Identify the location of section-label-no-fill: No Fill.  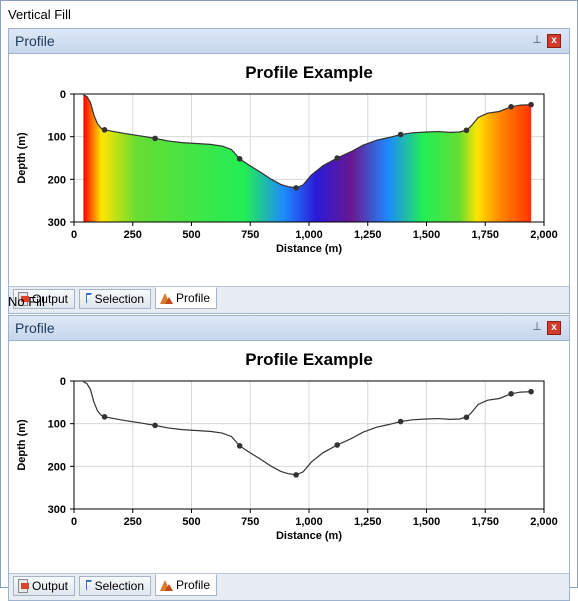
(26, 301).